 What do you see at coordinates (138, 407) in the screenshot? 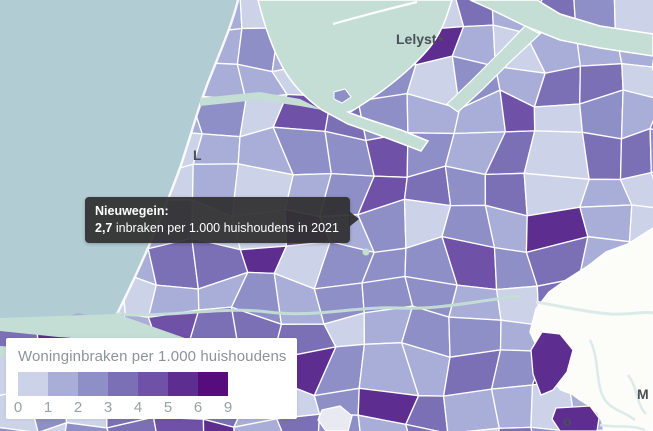
I see `legend-tick-label: 4` at bounding box center [138, 407].